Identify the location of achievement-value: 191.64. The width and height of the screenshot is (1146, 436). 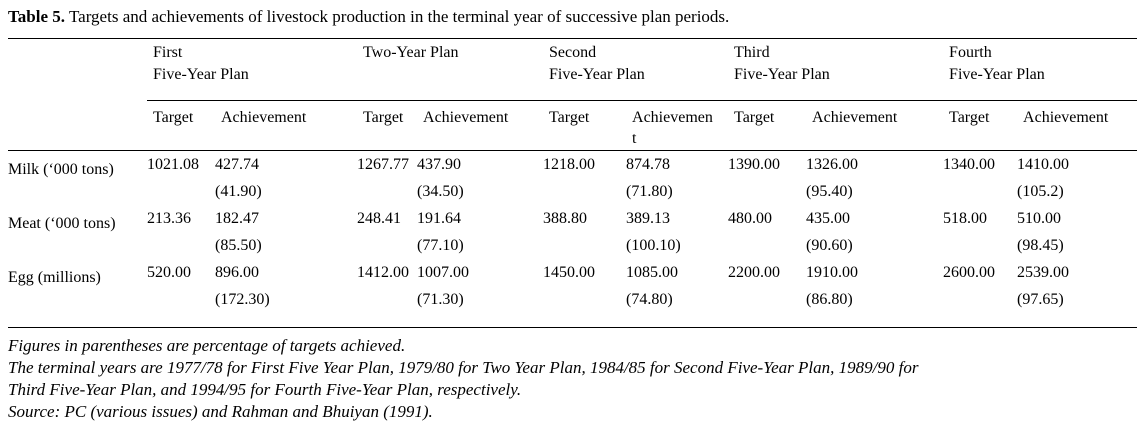
(439, 218).